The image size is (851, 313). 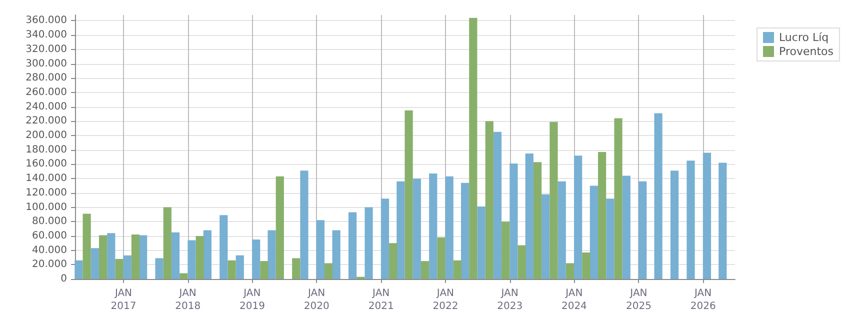 What do you see at coordinates (46, 49) in the screenshot?
I see `y-tick-label: 320.000` at bounding box center [46, 49].